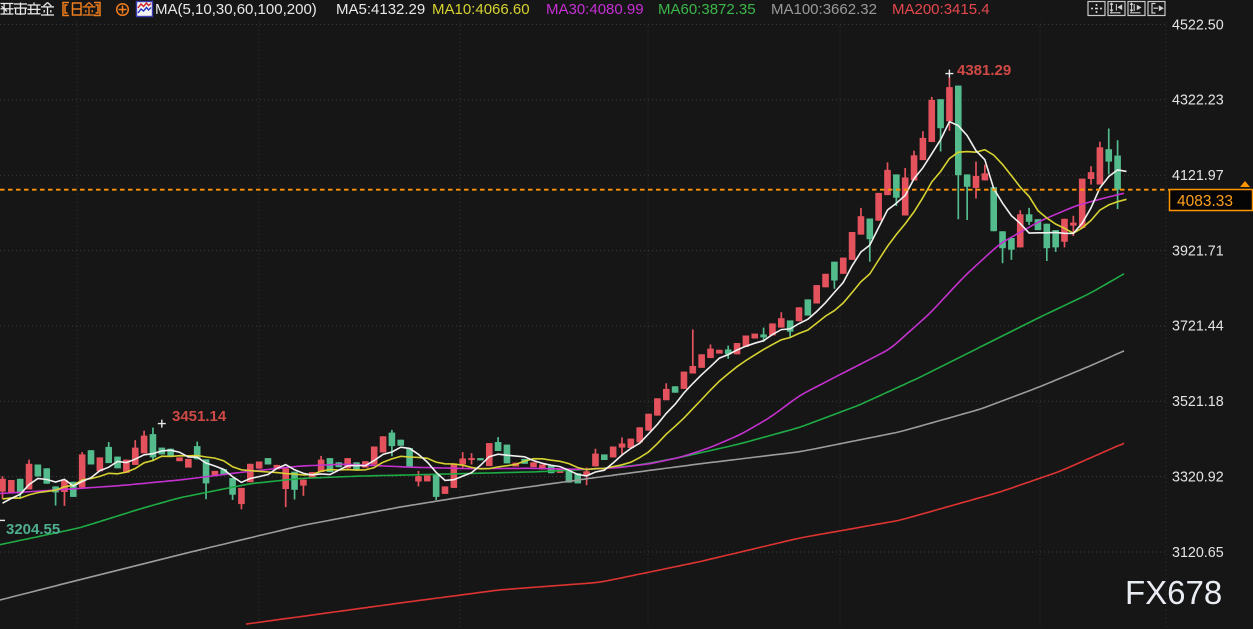  What do you see at coordinates (1198, 553) in the screenshot?
I see `svg-text: 3120.65` at bounding box center [1198, 553].